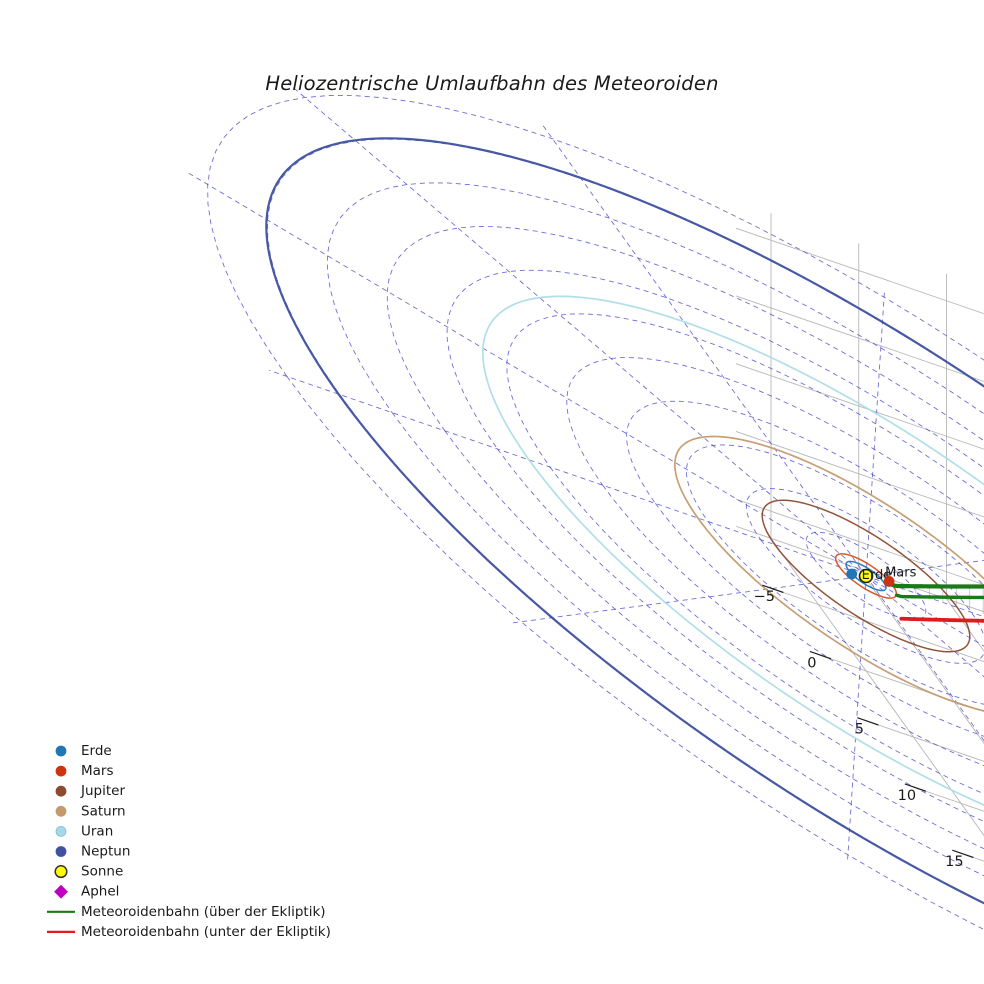 The image size is (984, 984). I want to click on axis-ticks: −30−25−20−15−10−5−505101520151050−5, so click(864, 727).